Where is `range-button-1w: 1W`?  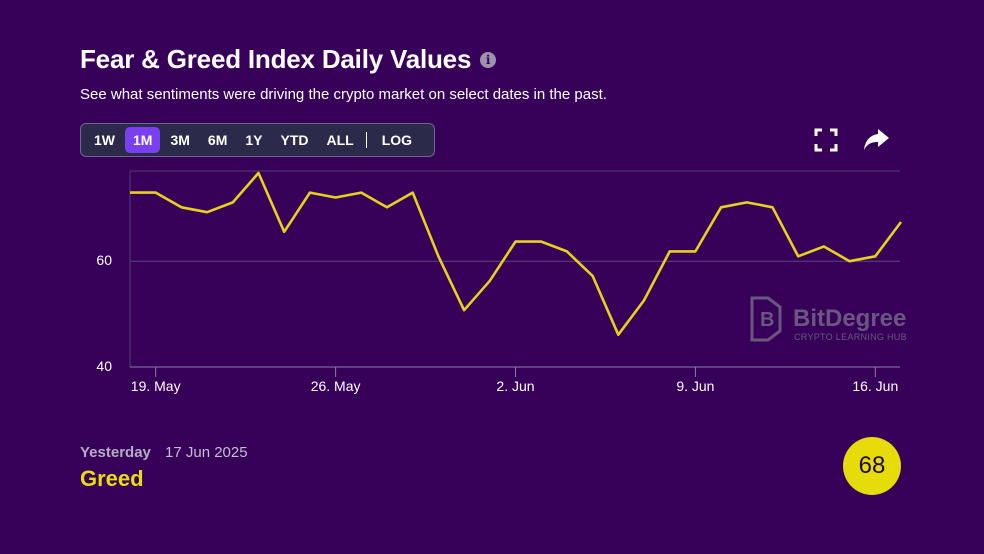 range-button-1w: 1W is located at coordinates (104, 140).